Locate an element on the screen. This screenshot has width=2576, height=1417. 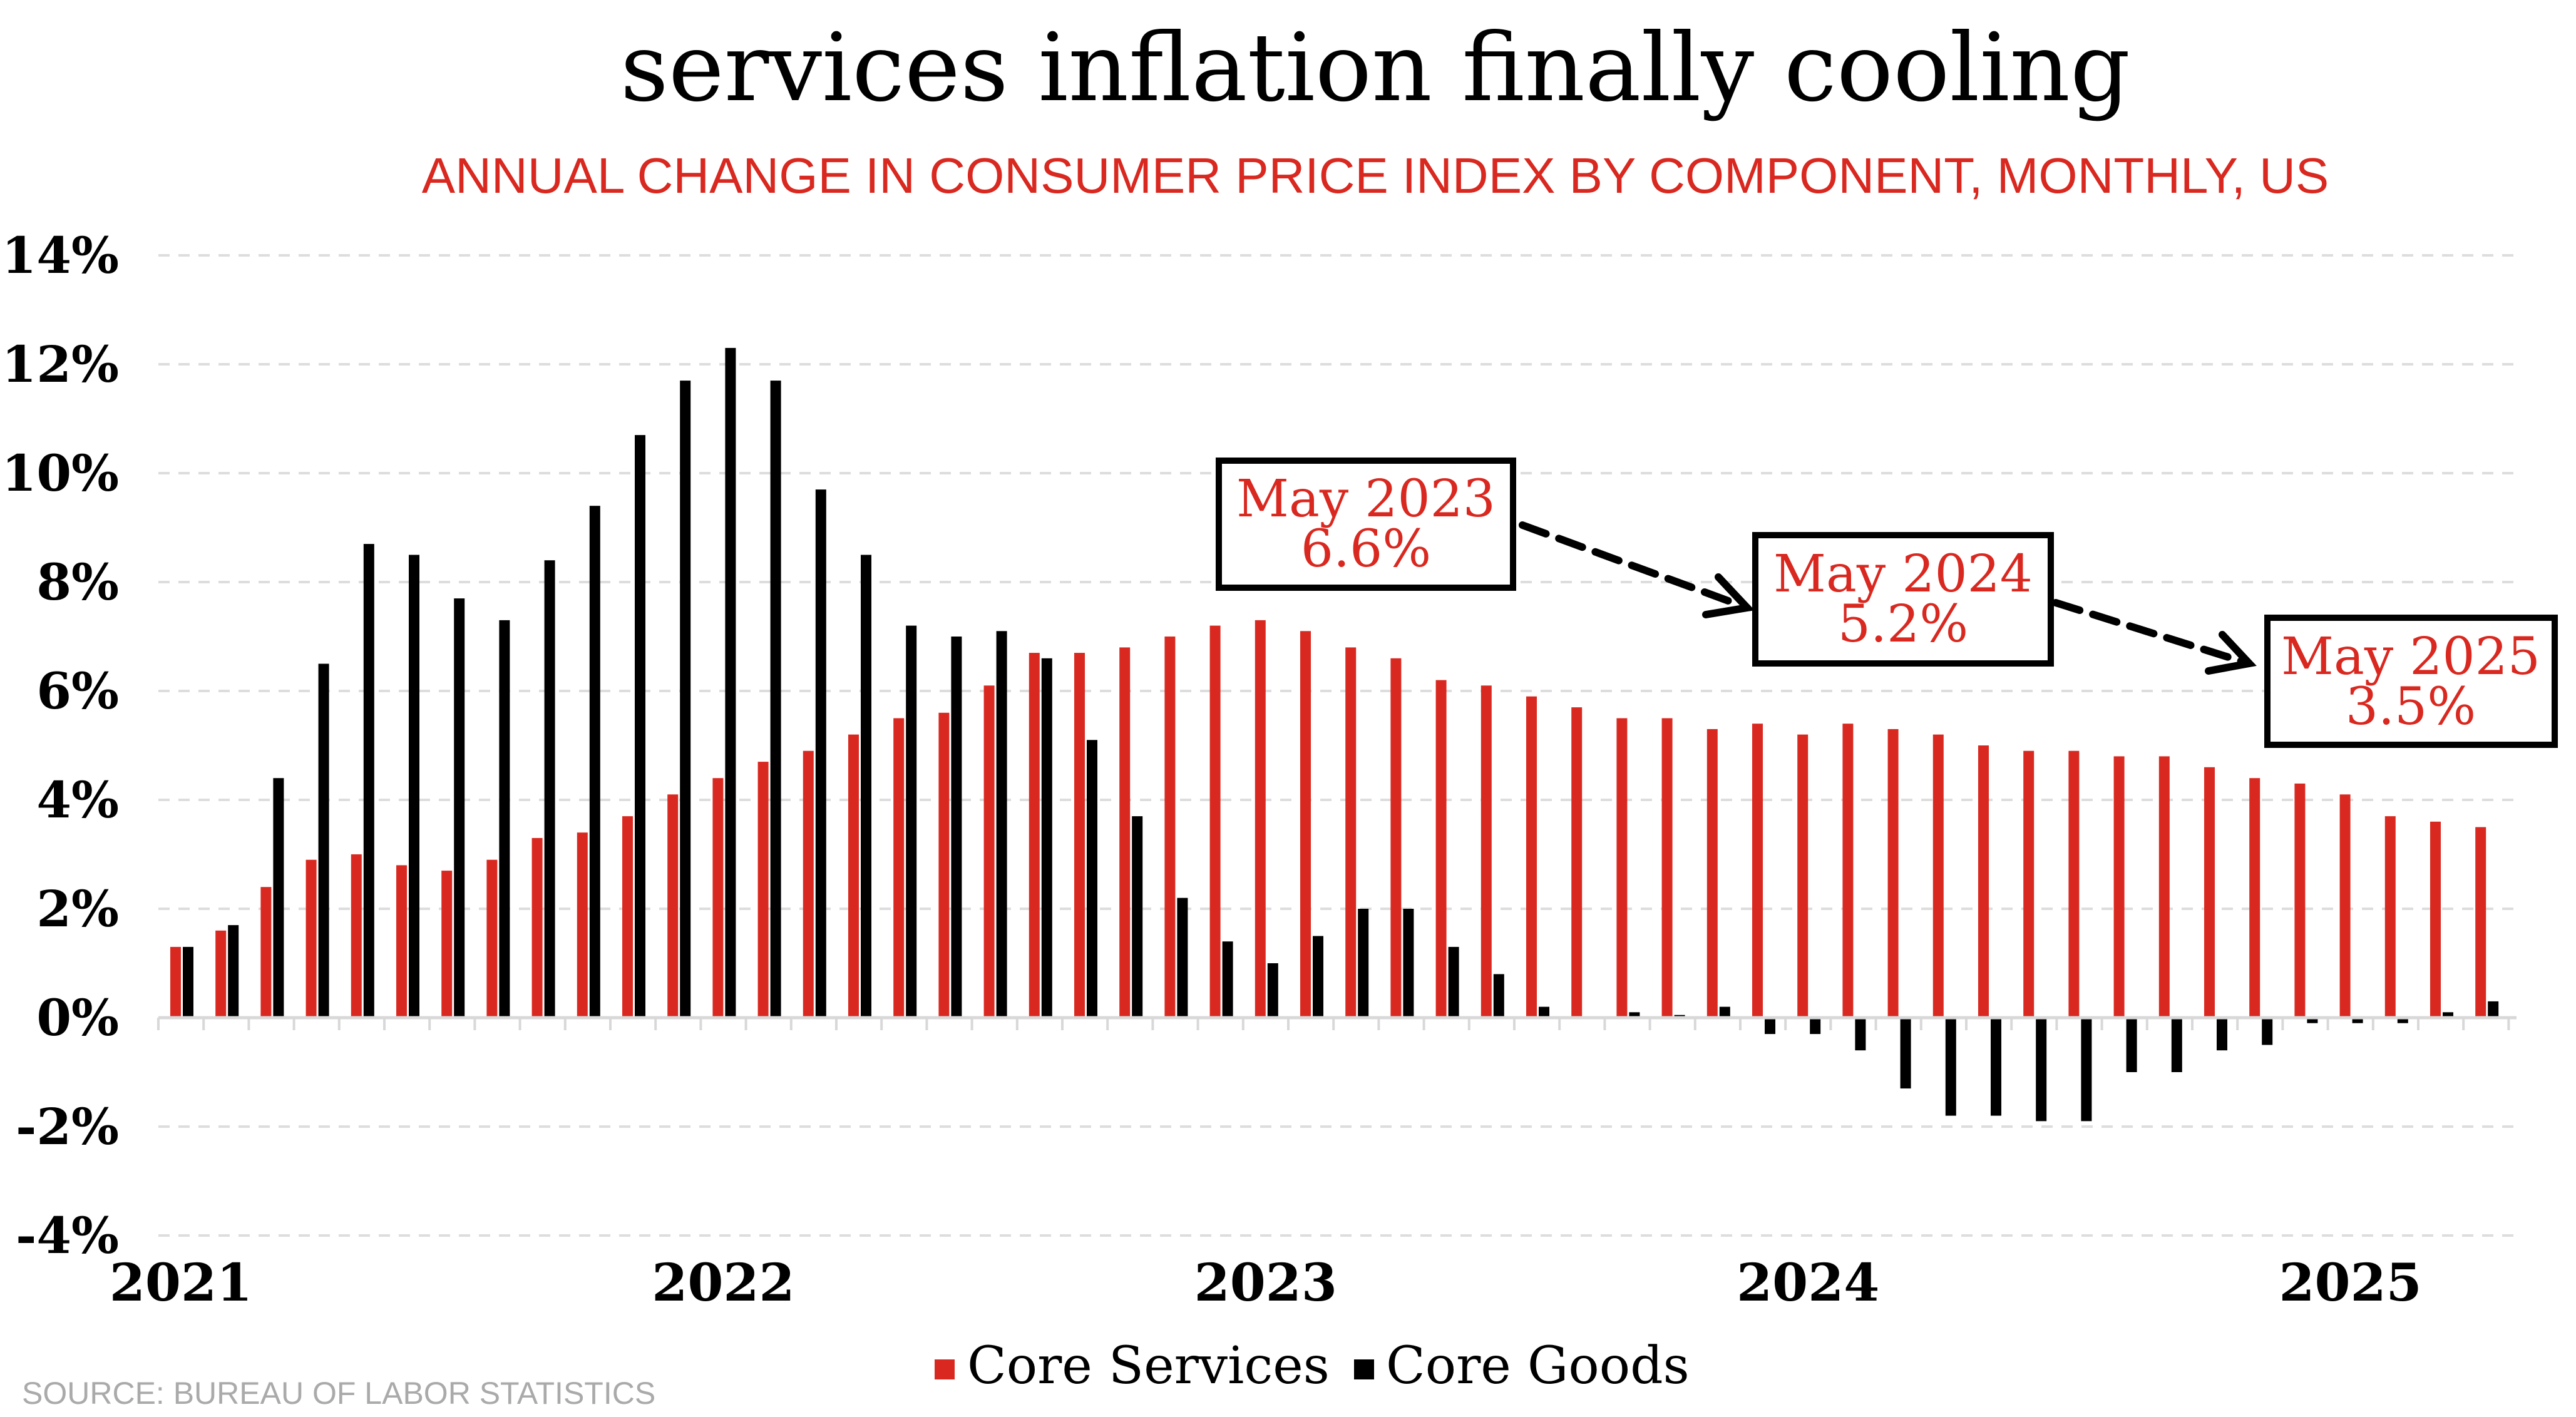
annotation-label: May 2025 is located at coordinates (2410, 657).